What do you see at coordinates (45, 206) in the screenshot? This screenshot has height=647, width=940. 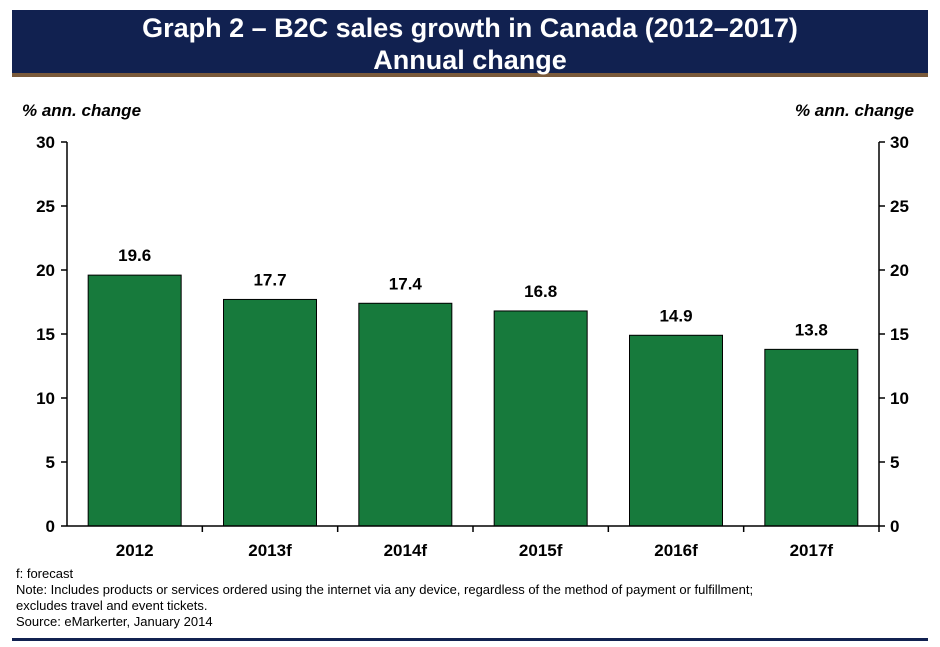 I see `y-tick-label-left: 25` at bounding box center [45, 206].